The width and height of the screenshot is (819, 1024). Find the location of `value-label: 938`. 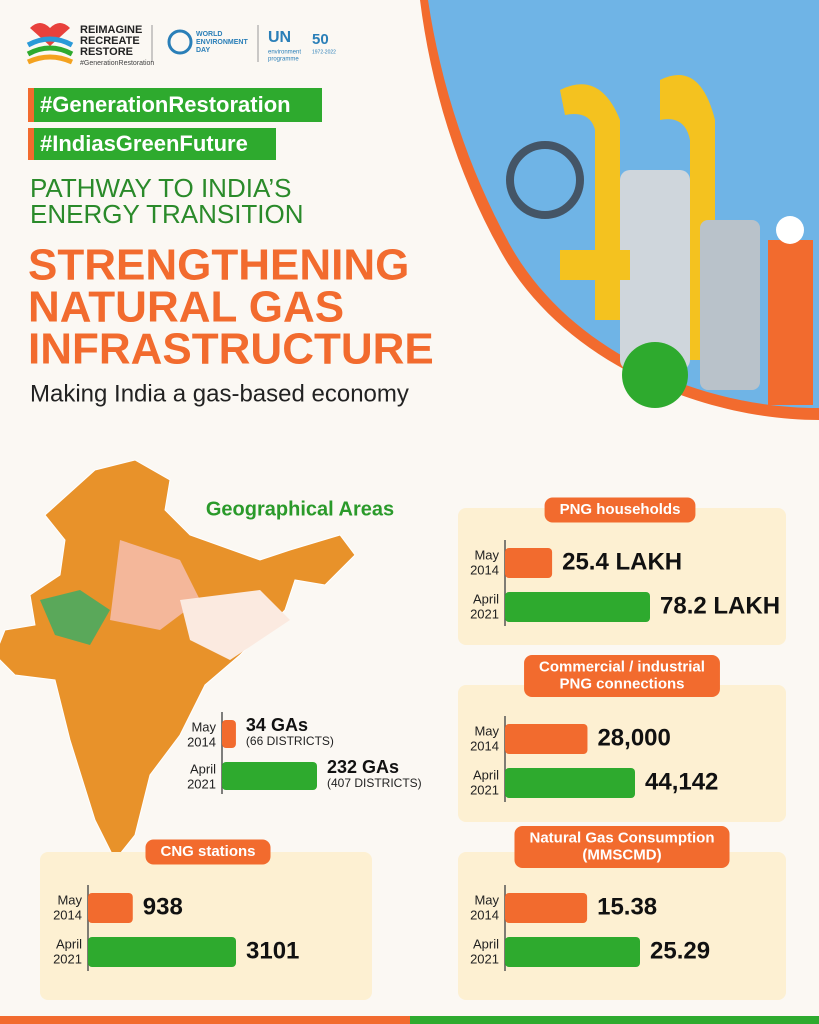

value-label: 938 is located at coordinates (163, 906).